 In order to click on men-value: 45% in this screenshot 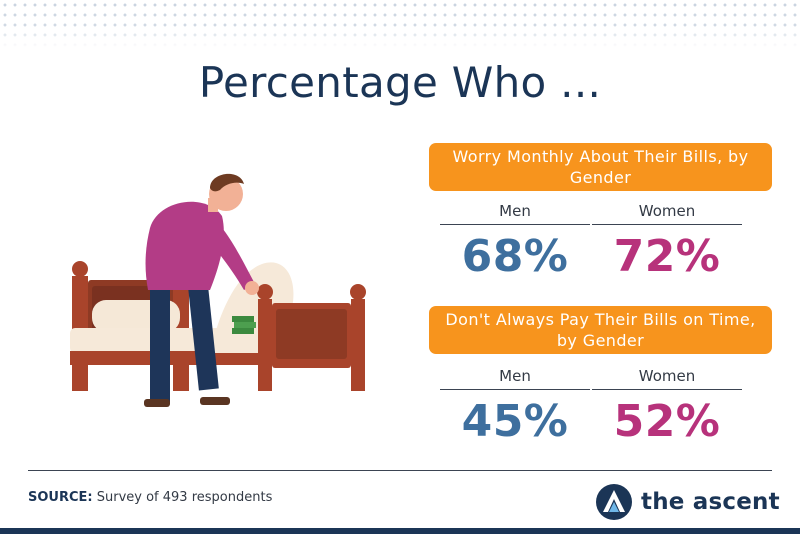, I will do `click(515, 421)`.